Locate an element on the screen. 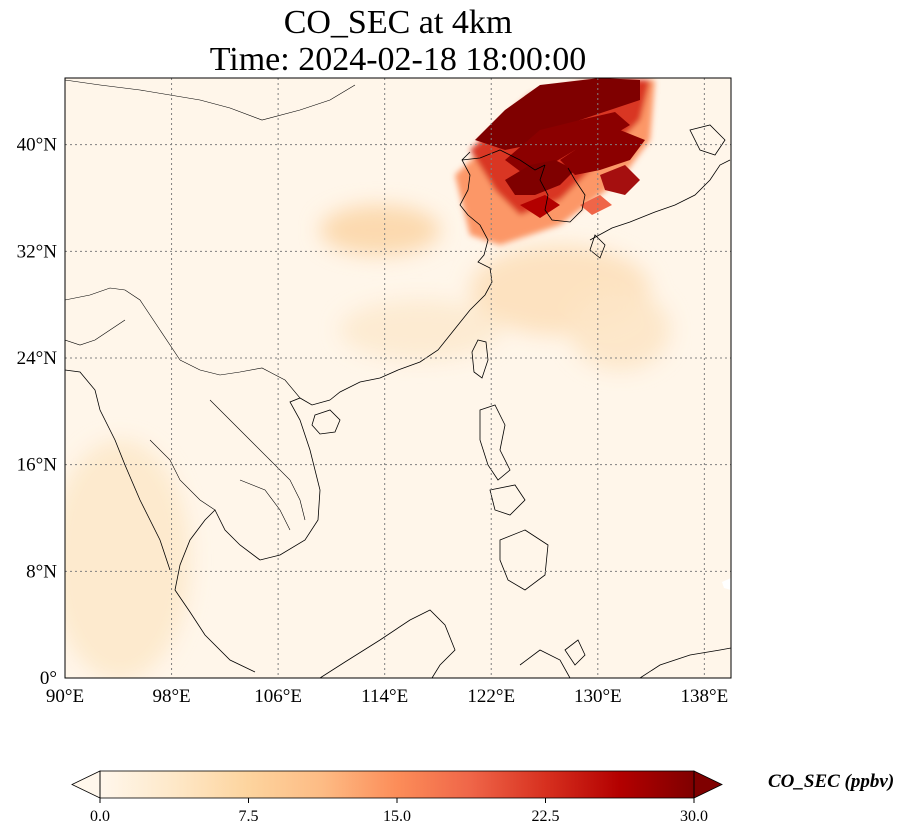 The height and width of the screenshot is (836, 916). border-thailand is located at coordinates (182, 475).